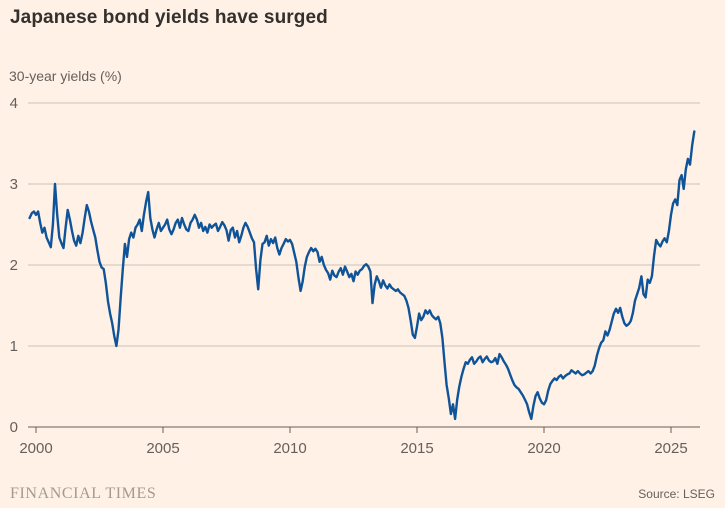  What do you see at coordinates (162, 448) in the screenshot?
I see `x-tick-label: 2005` at bounding box center [162, 448].